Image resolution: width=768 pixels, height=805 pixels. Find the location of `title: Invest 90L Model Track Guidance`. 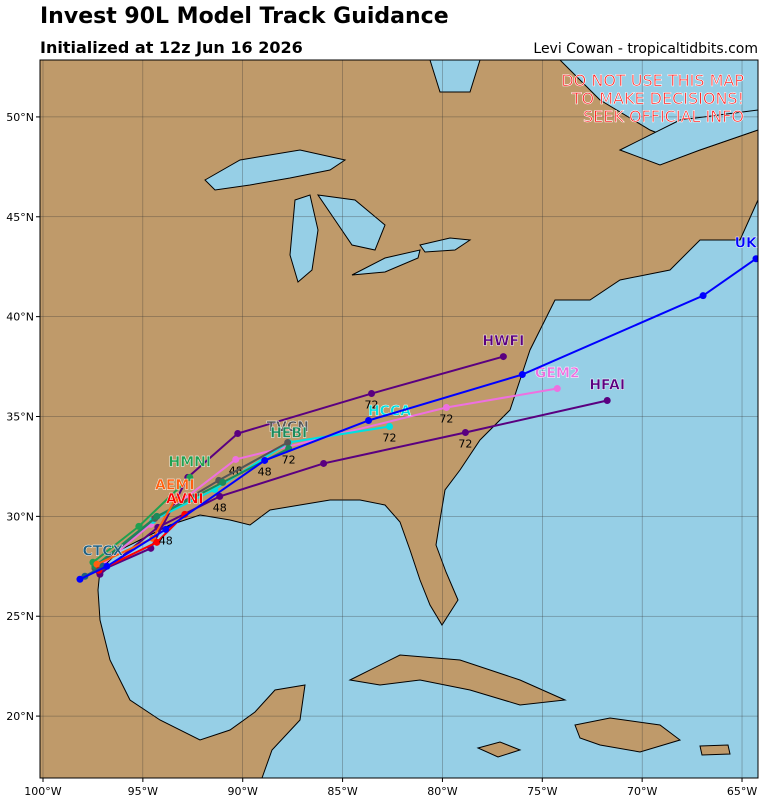

title: Invest 90L Model Track Guidance is located at coordinates (244, 16).